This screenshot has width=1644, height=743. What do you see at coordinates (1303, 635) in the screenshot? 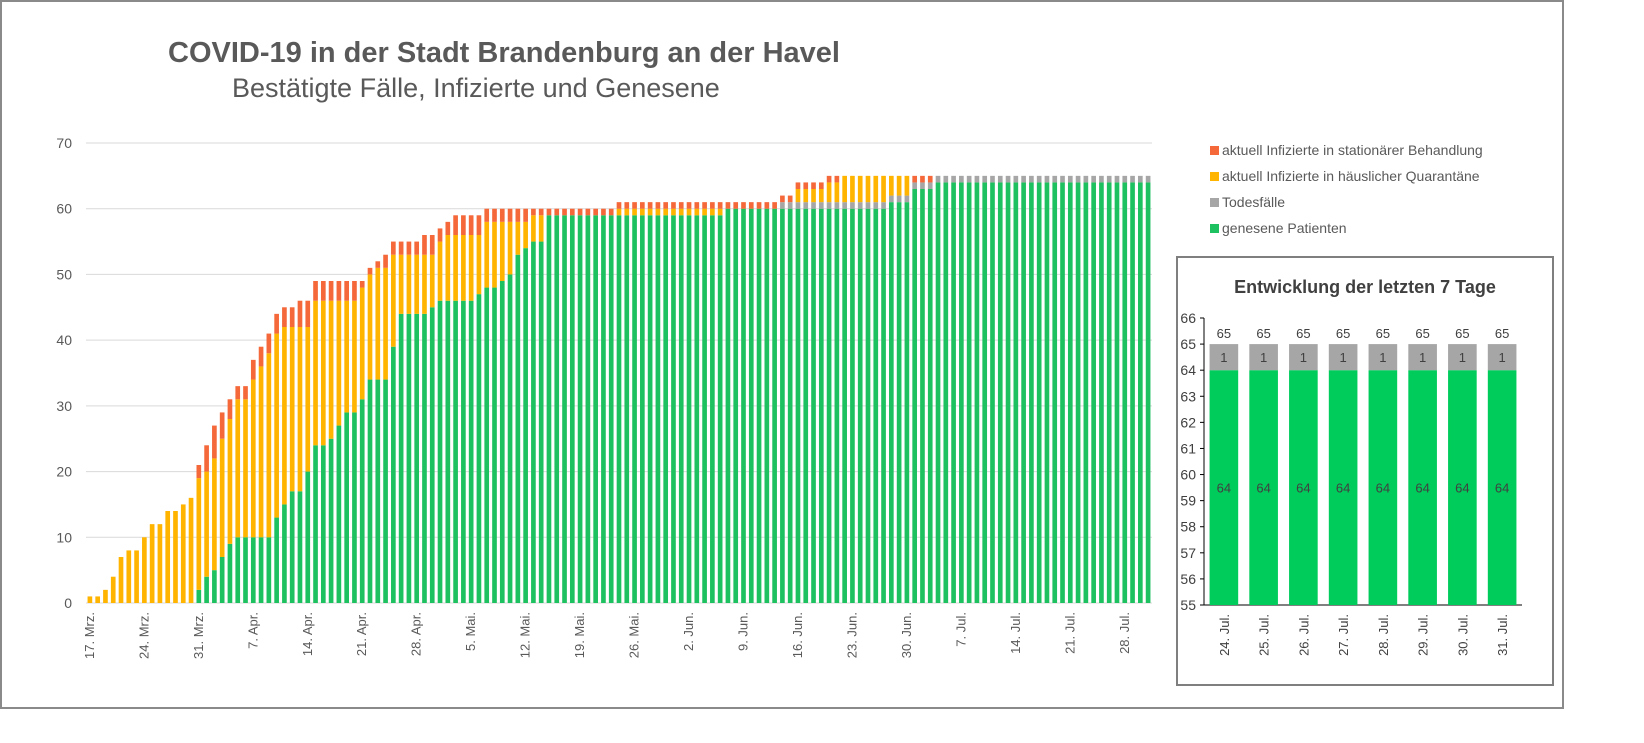
I see `inset-x-tick-label: 26. Jul.` at bounding box center [1303, 635].